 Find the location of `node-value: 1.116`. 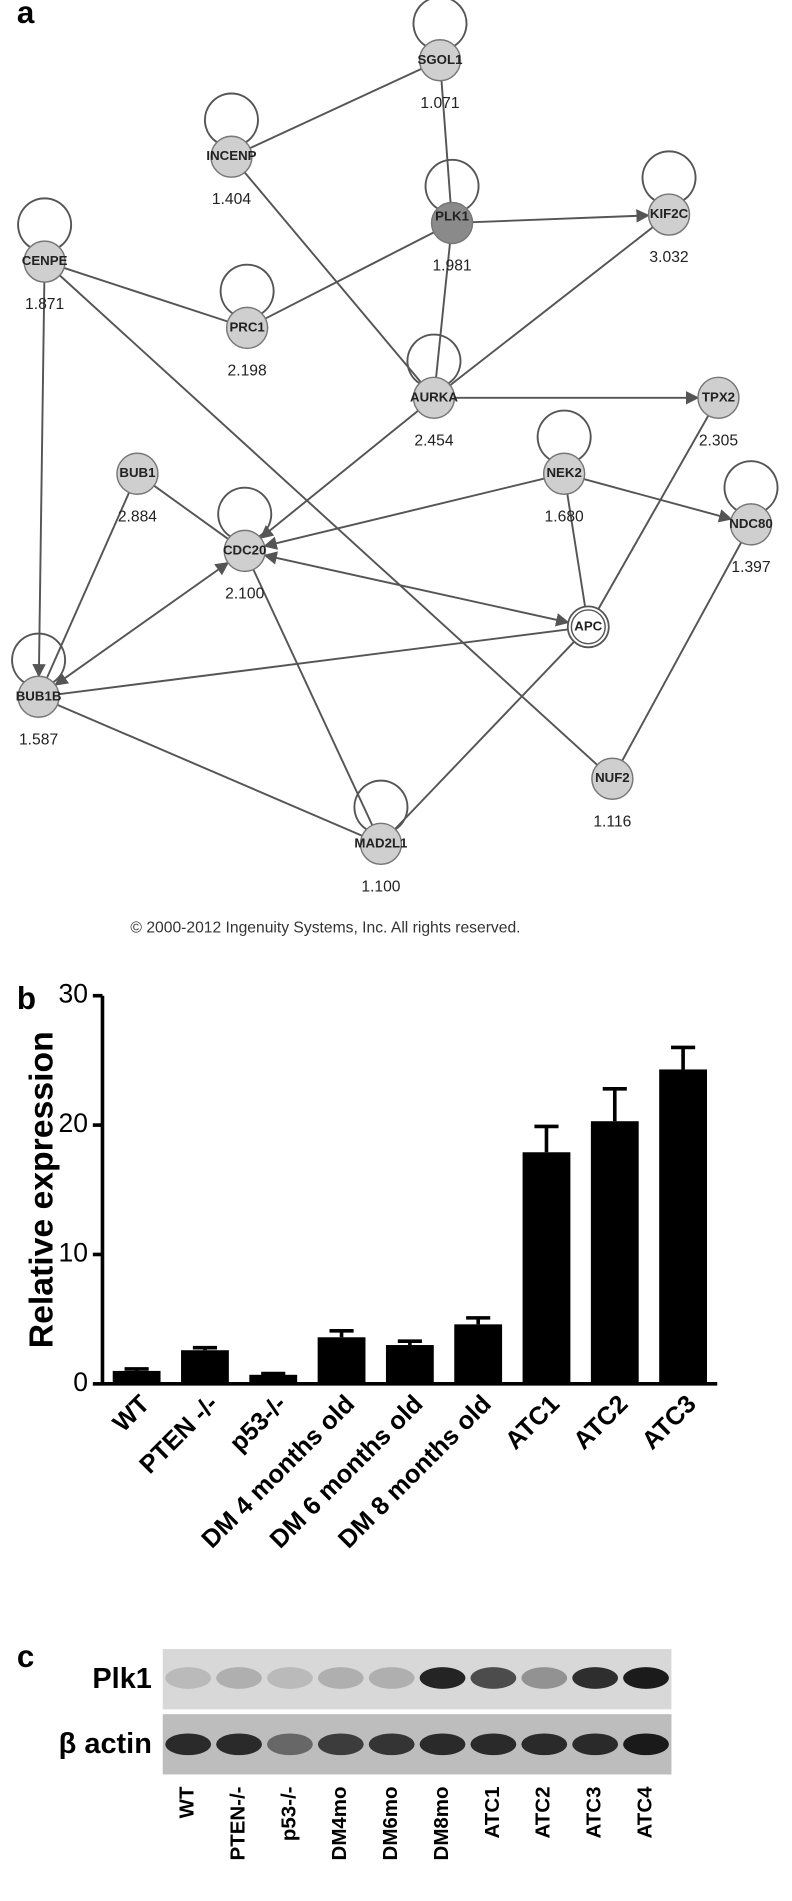

node-value: 1.116 is located at coordinates (612, 821).